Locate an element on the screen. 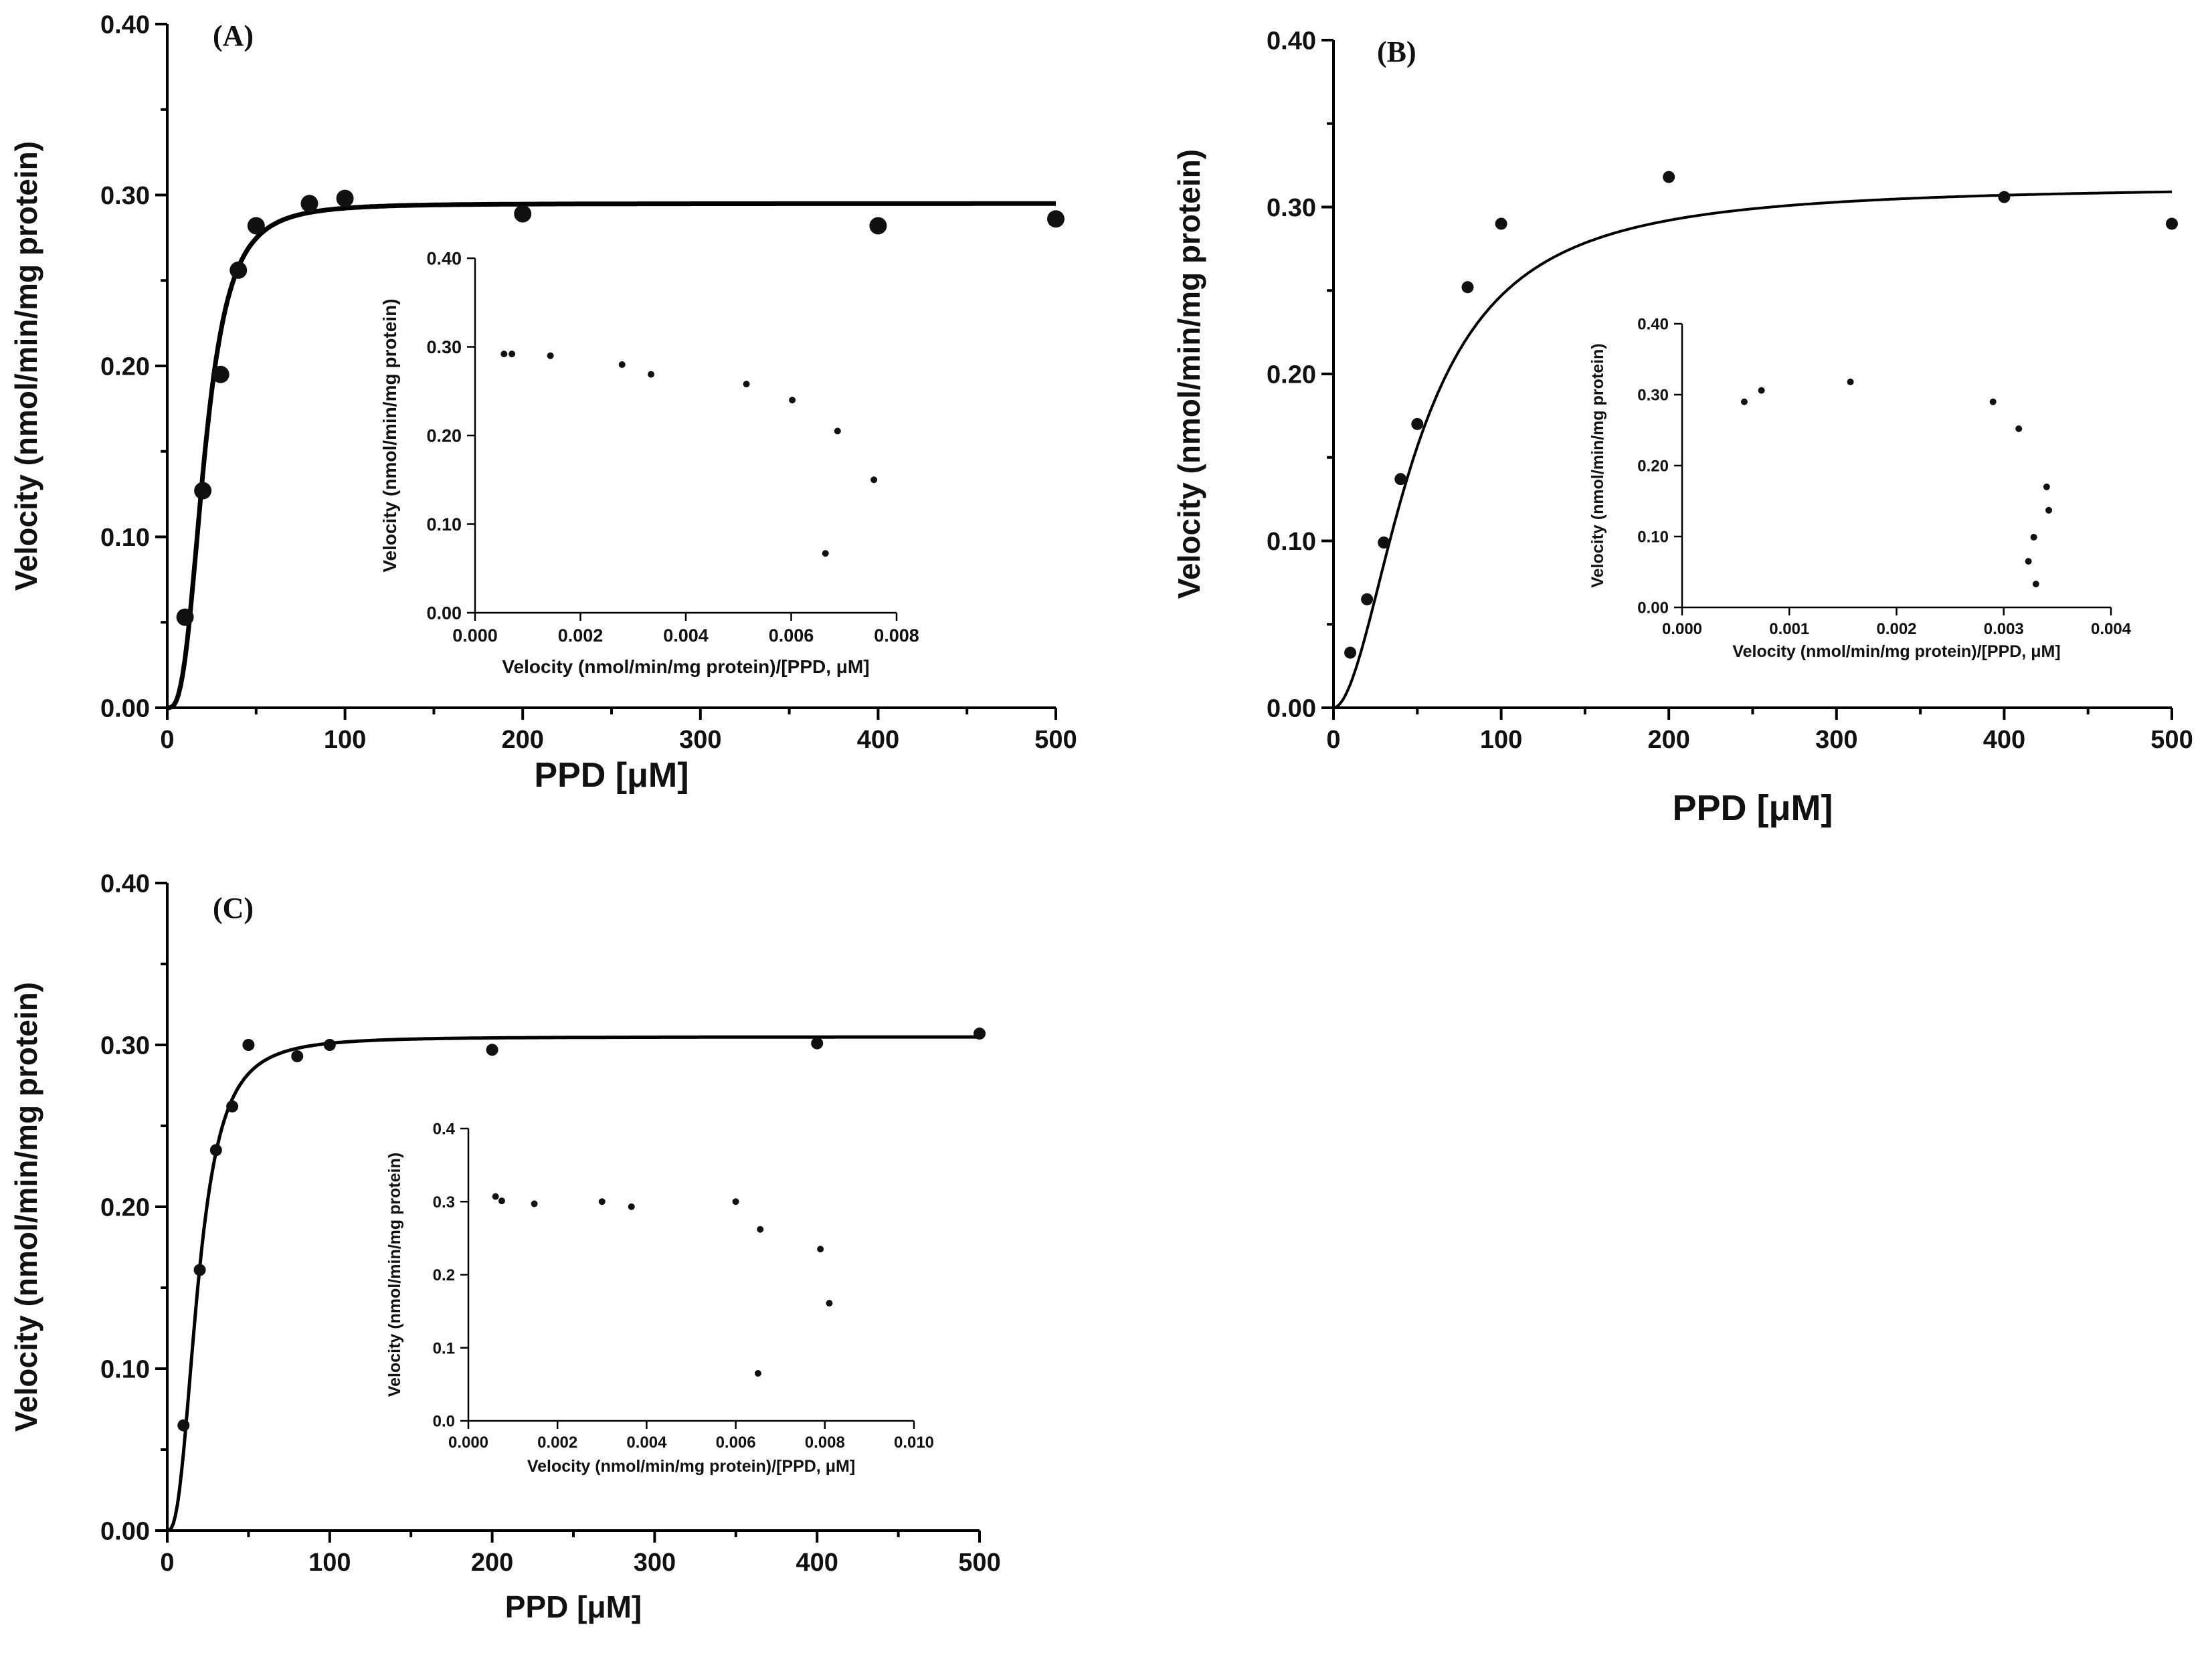 This screenshot has height=1653, width=2212. panel-c-fit-curve is located at coordinates (574, 1284).